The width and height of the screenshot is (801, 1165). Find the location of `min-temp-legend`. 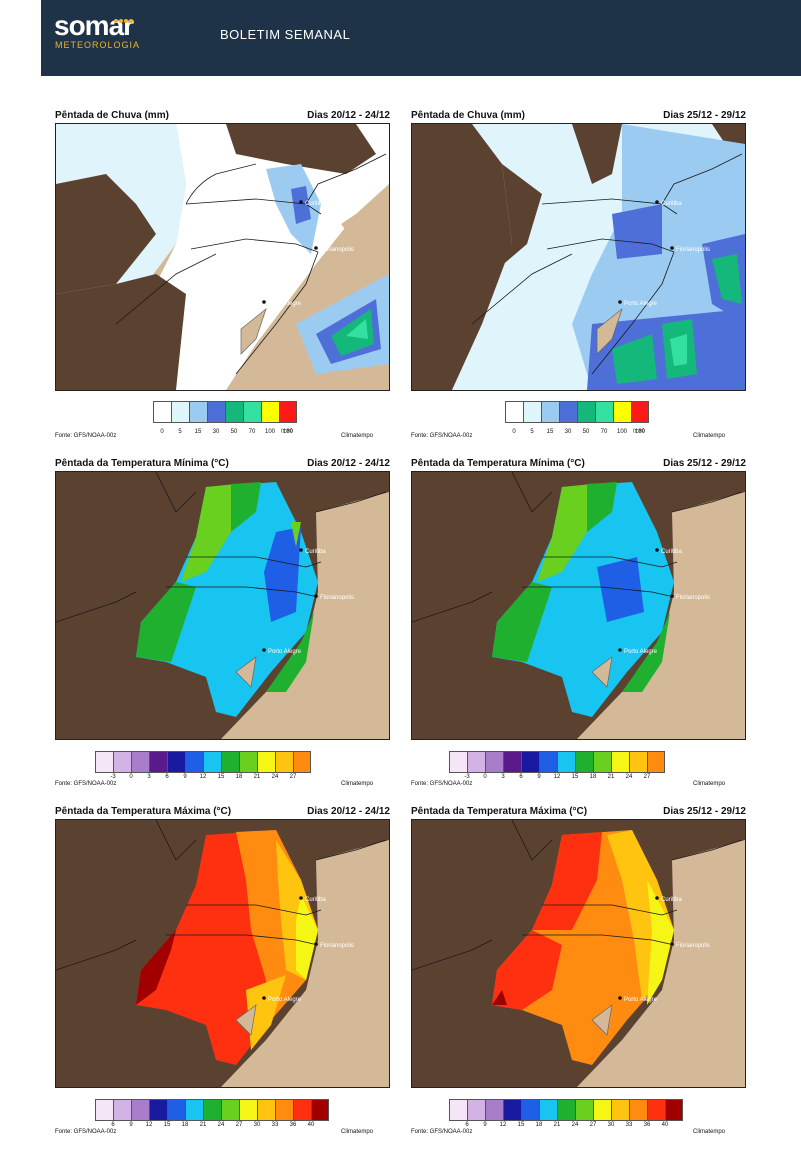

min-temp-legend is located at coordinates (203, 762).